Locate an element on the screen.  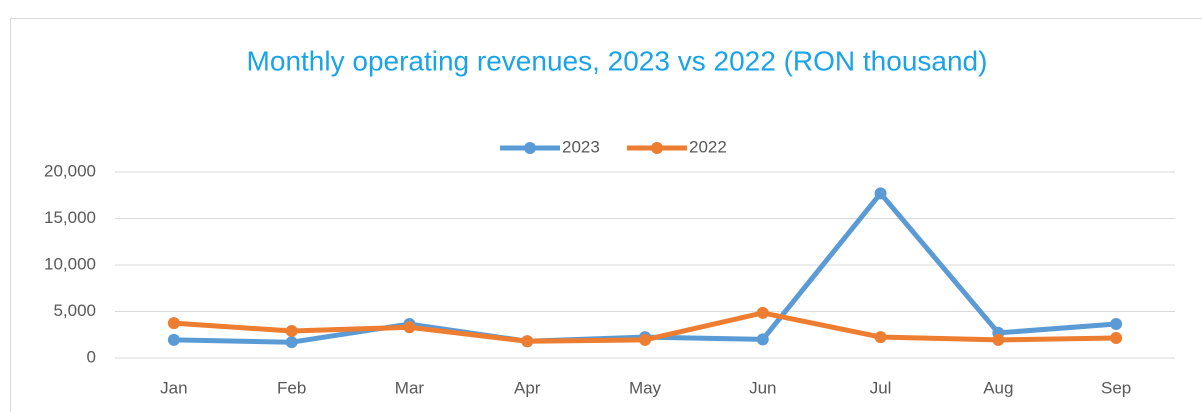
x-tick-label: May is located at coordinates (645, 387).